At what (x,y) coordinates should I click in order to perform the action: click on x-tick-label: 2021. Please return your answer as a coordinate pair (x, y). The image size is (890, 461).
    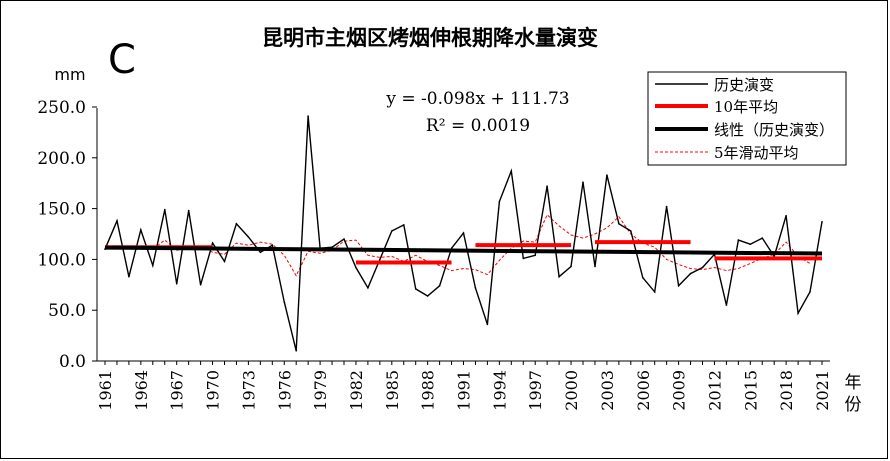
    Looking at the image, I should click on (822, 390).